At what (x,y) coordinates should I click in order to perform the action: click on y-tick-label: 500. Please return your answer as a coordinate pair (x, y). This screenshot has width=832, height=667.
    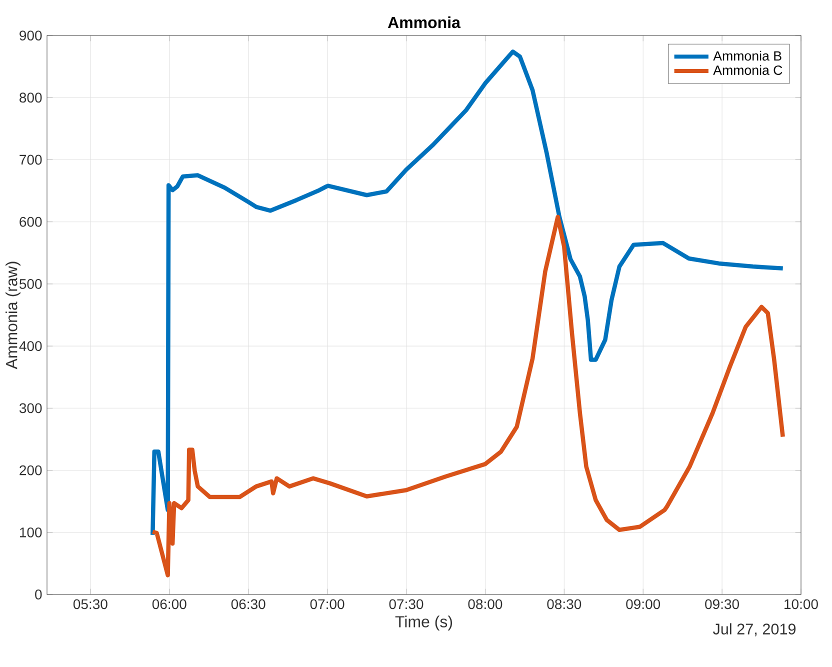
    Looking at the image, I should click on (31, 284).